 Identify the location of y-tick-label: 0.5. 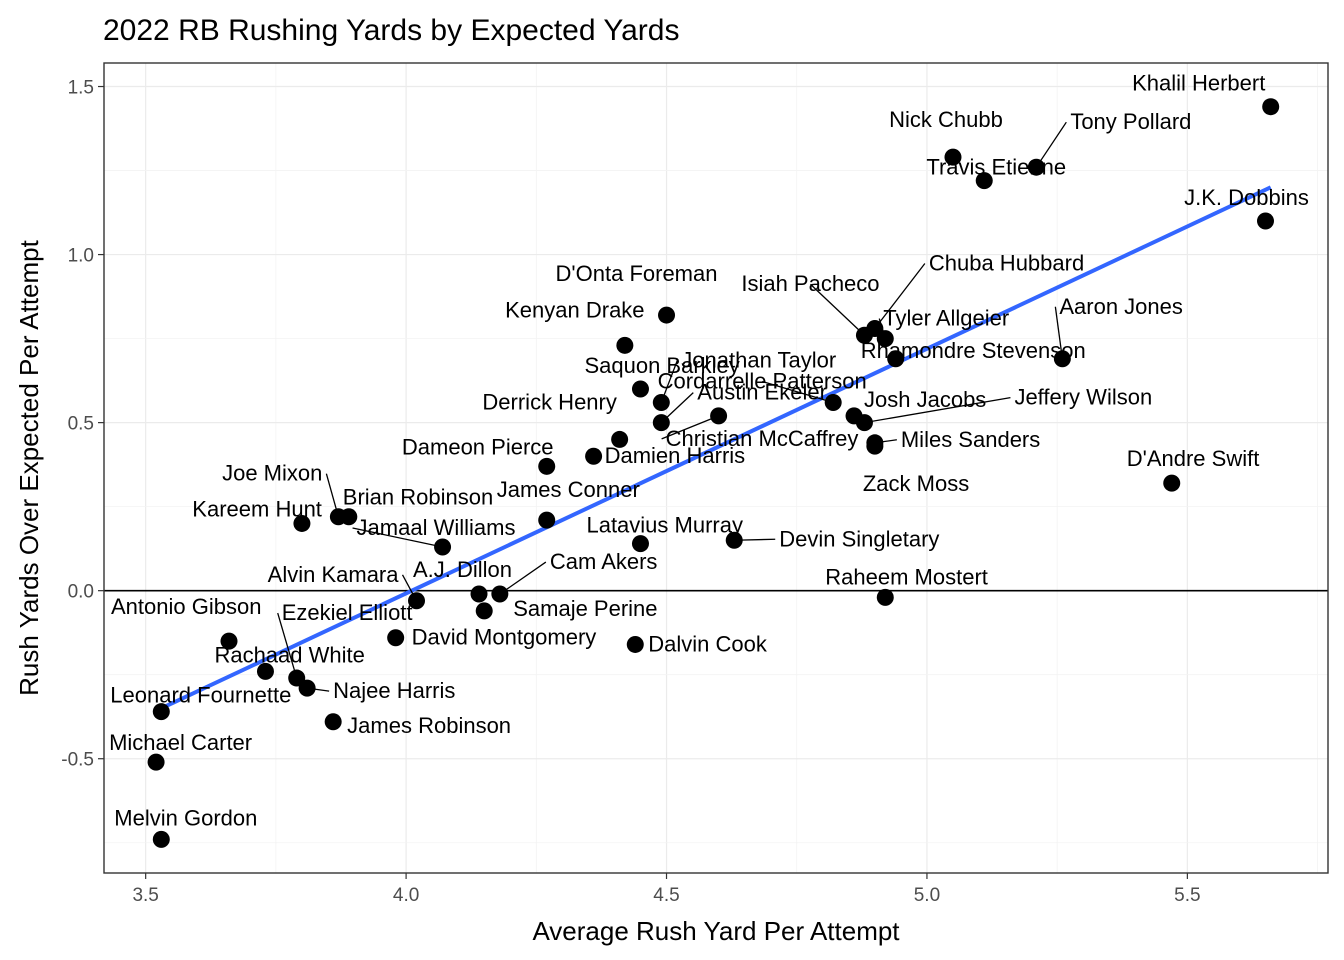
(81, 424).